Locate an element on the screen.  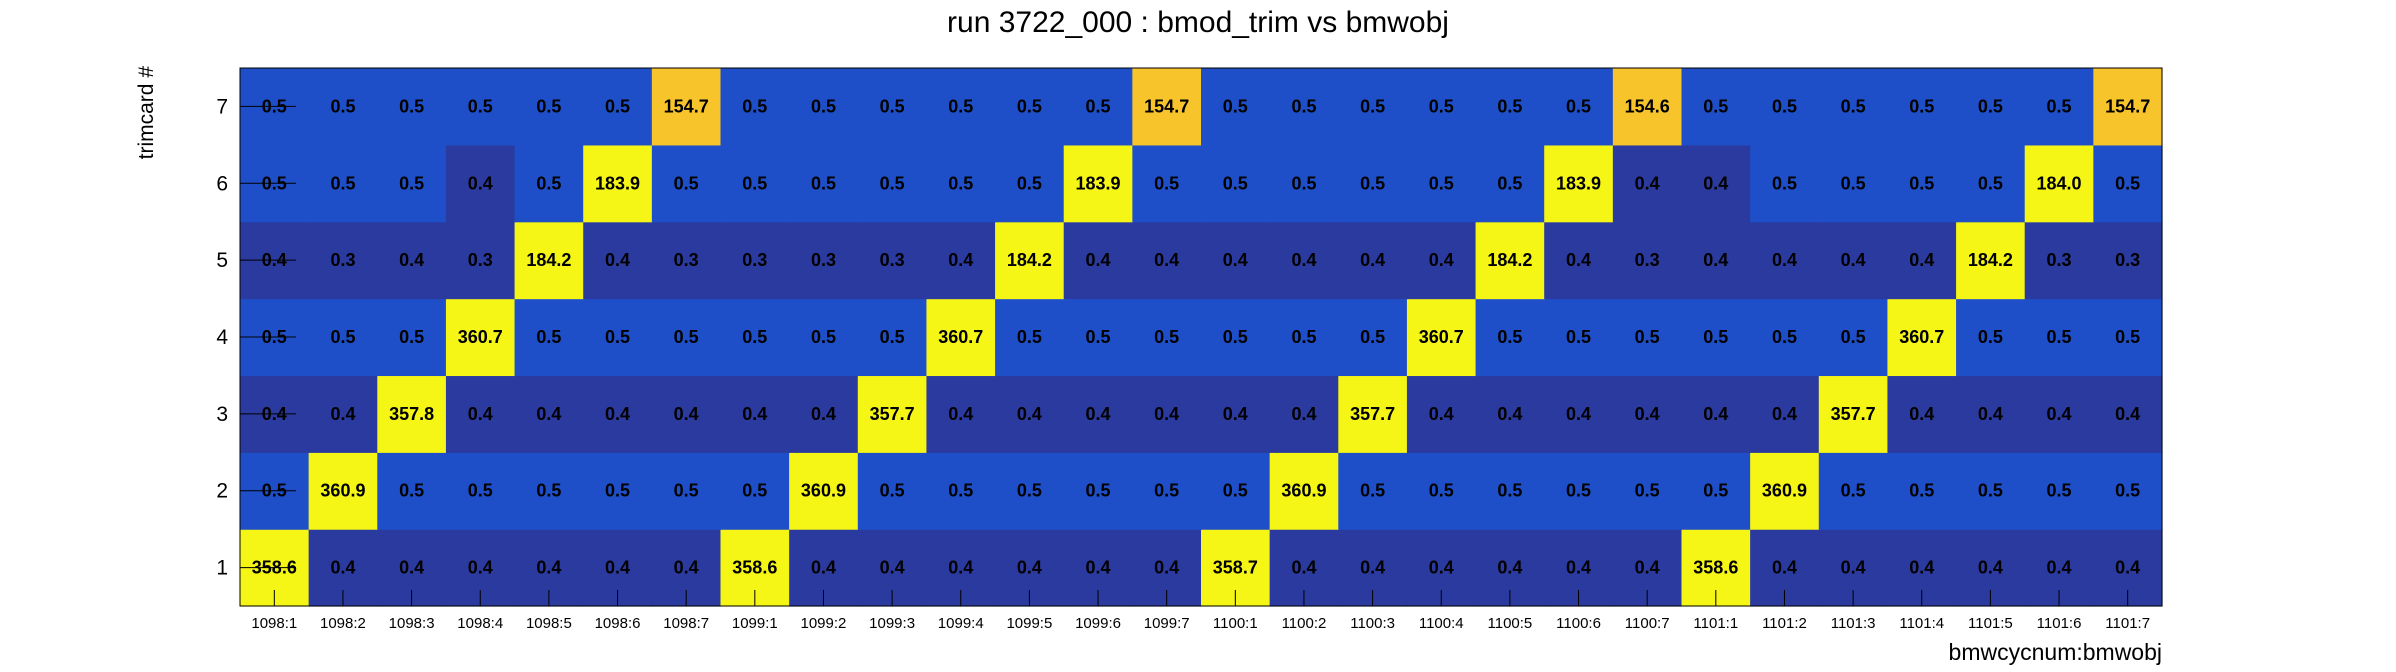
cell-value-label: 357.7 is located at coordinates (1853, 414).